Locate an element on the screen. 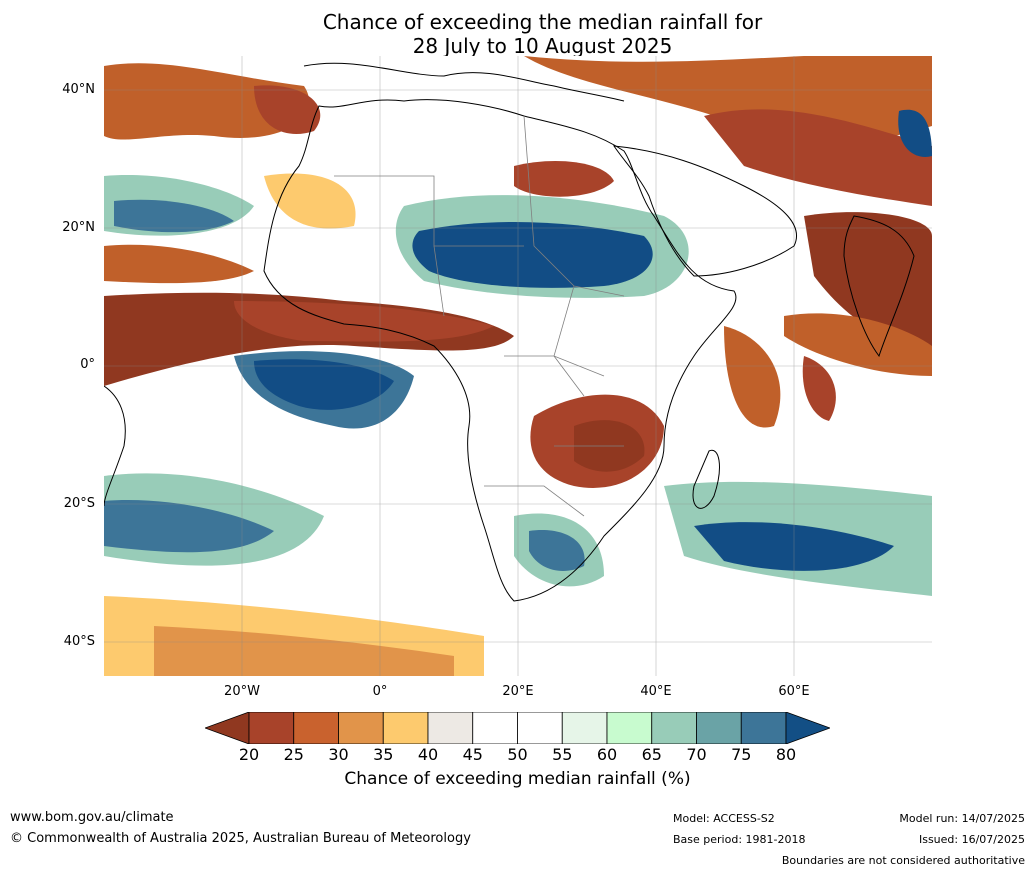 This screenshot has width=1035, height=873. field-wet-tropical-atlantic-core is located at coordinates (324, 384).